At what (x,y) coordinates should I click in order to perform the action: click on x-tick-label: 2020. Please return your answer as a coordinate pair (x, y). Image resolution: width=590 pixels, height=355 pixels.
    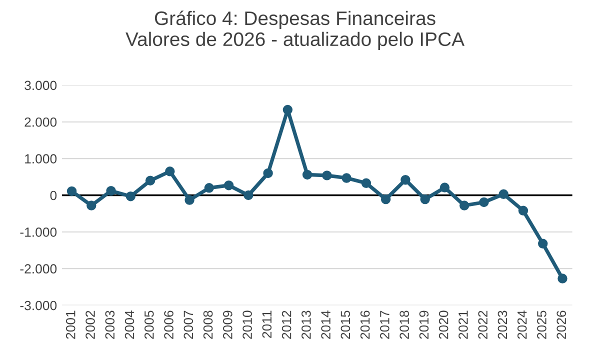
    Looking at the image, I should click on (443, 324).